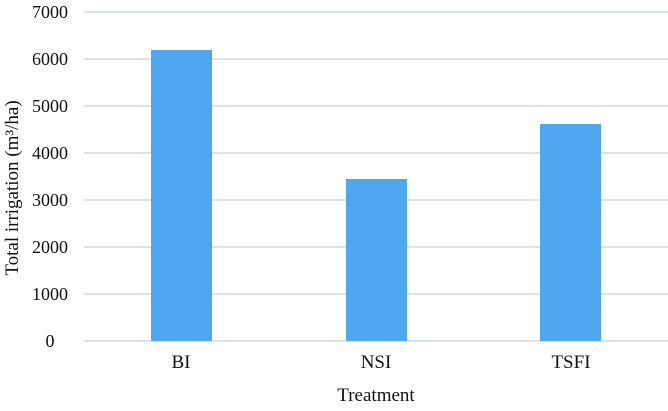  I want to click on x-tick-label-NSI: NSI, so click(376, 362).